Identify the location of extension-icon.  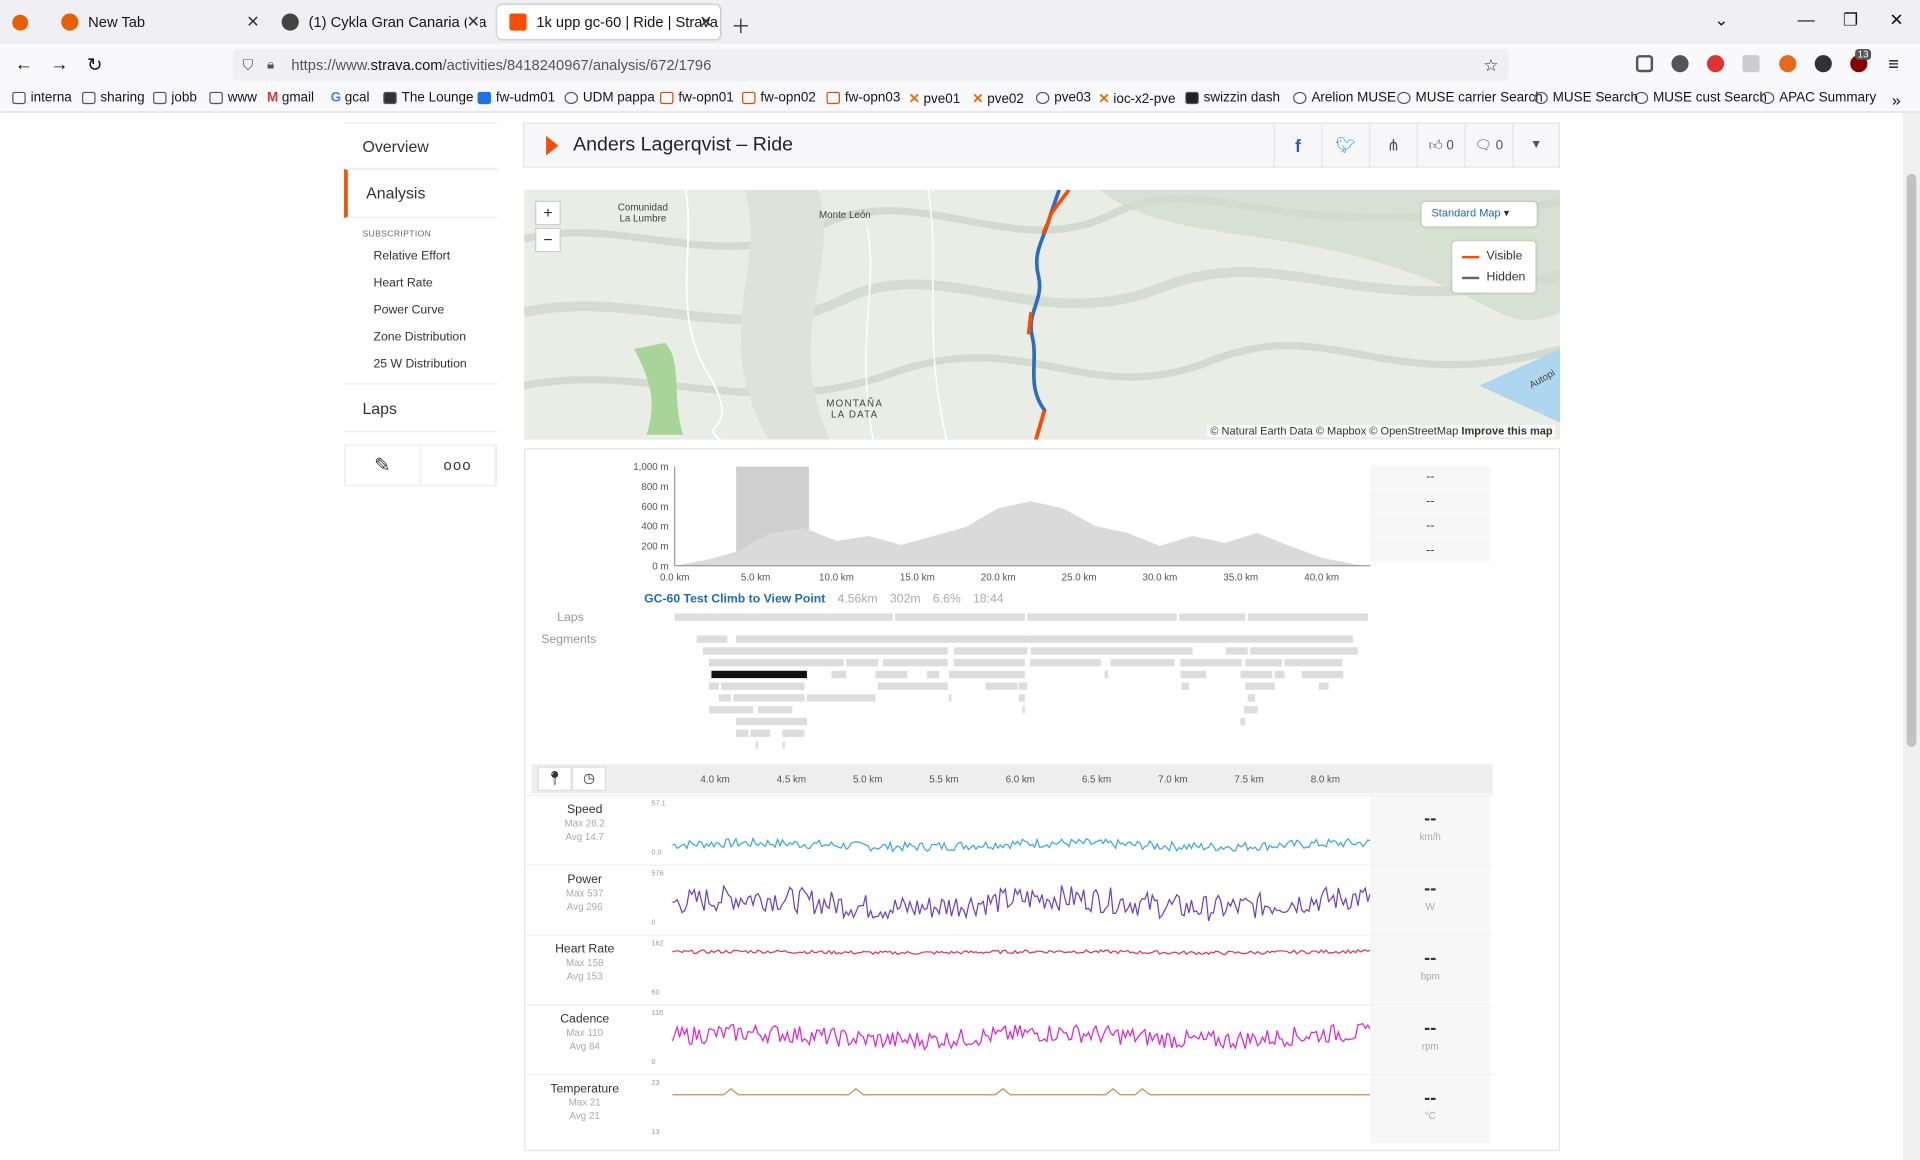
(1788, 64).